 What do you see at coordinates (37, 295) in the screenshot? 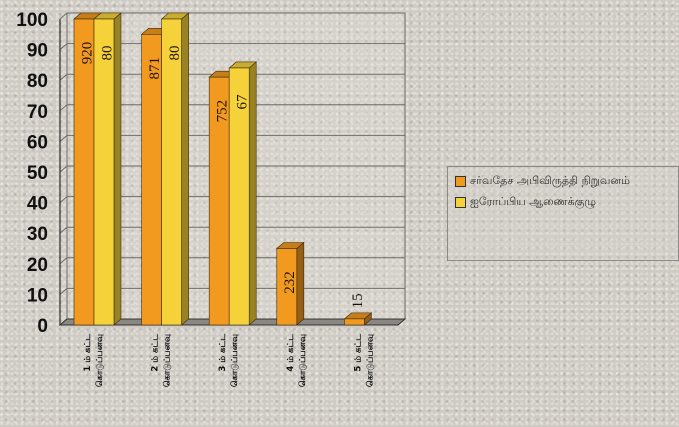
I see `y-tick-label: 10` at bounding box center [37, 295].